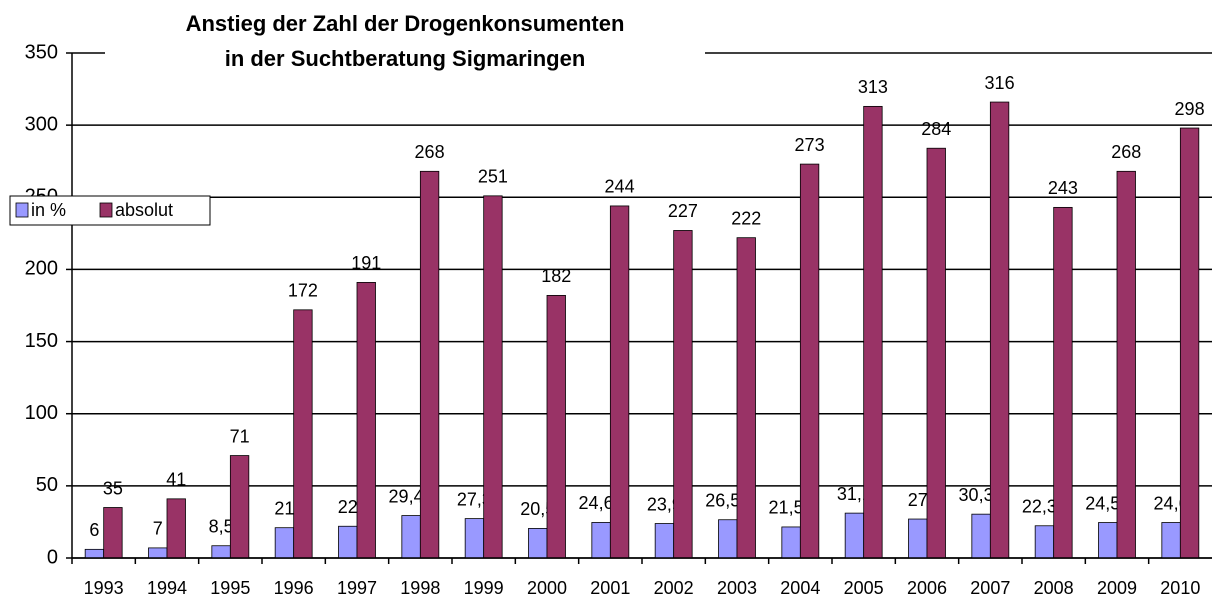 The height and width of the screenshot is (601, 1225). What do you see at coordinates (737, 588) in the screenshot?
I see `x-tick-label: 2003` at bounding box center [737, 588].